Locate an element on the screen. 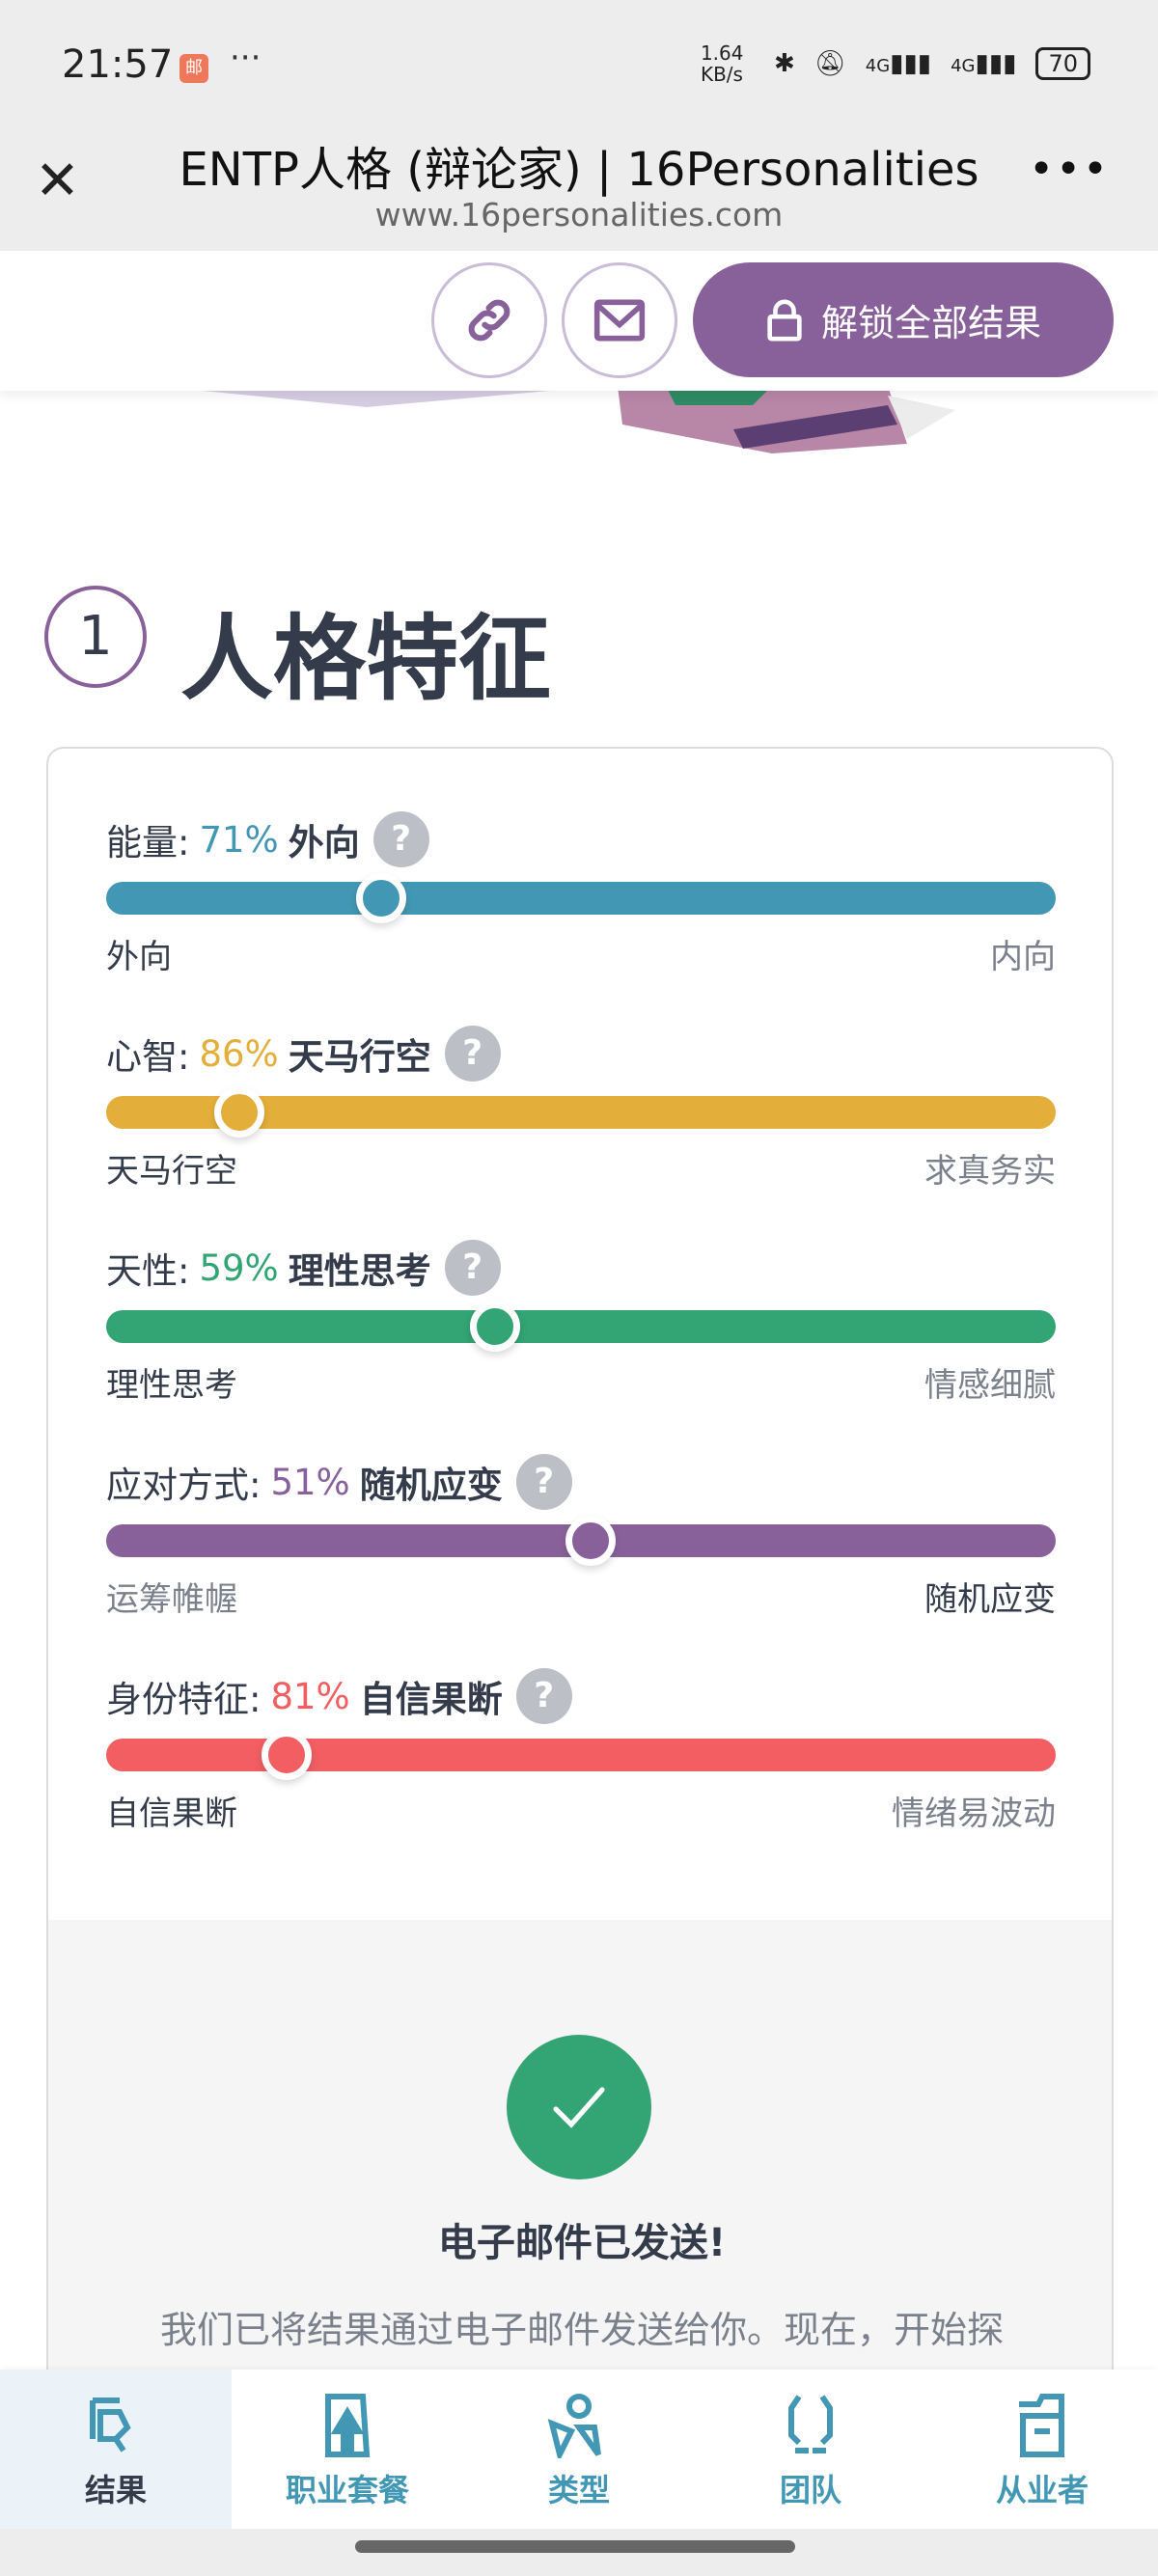 The image size is (1158, 2576). nav-item-professionals: 从业者 is located at coordinates (1042, 2450).